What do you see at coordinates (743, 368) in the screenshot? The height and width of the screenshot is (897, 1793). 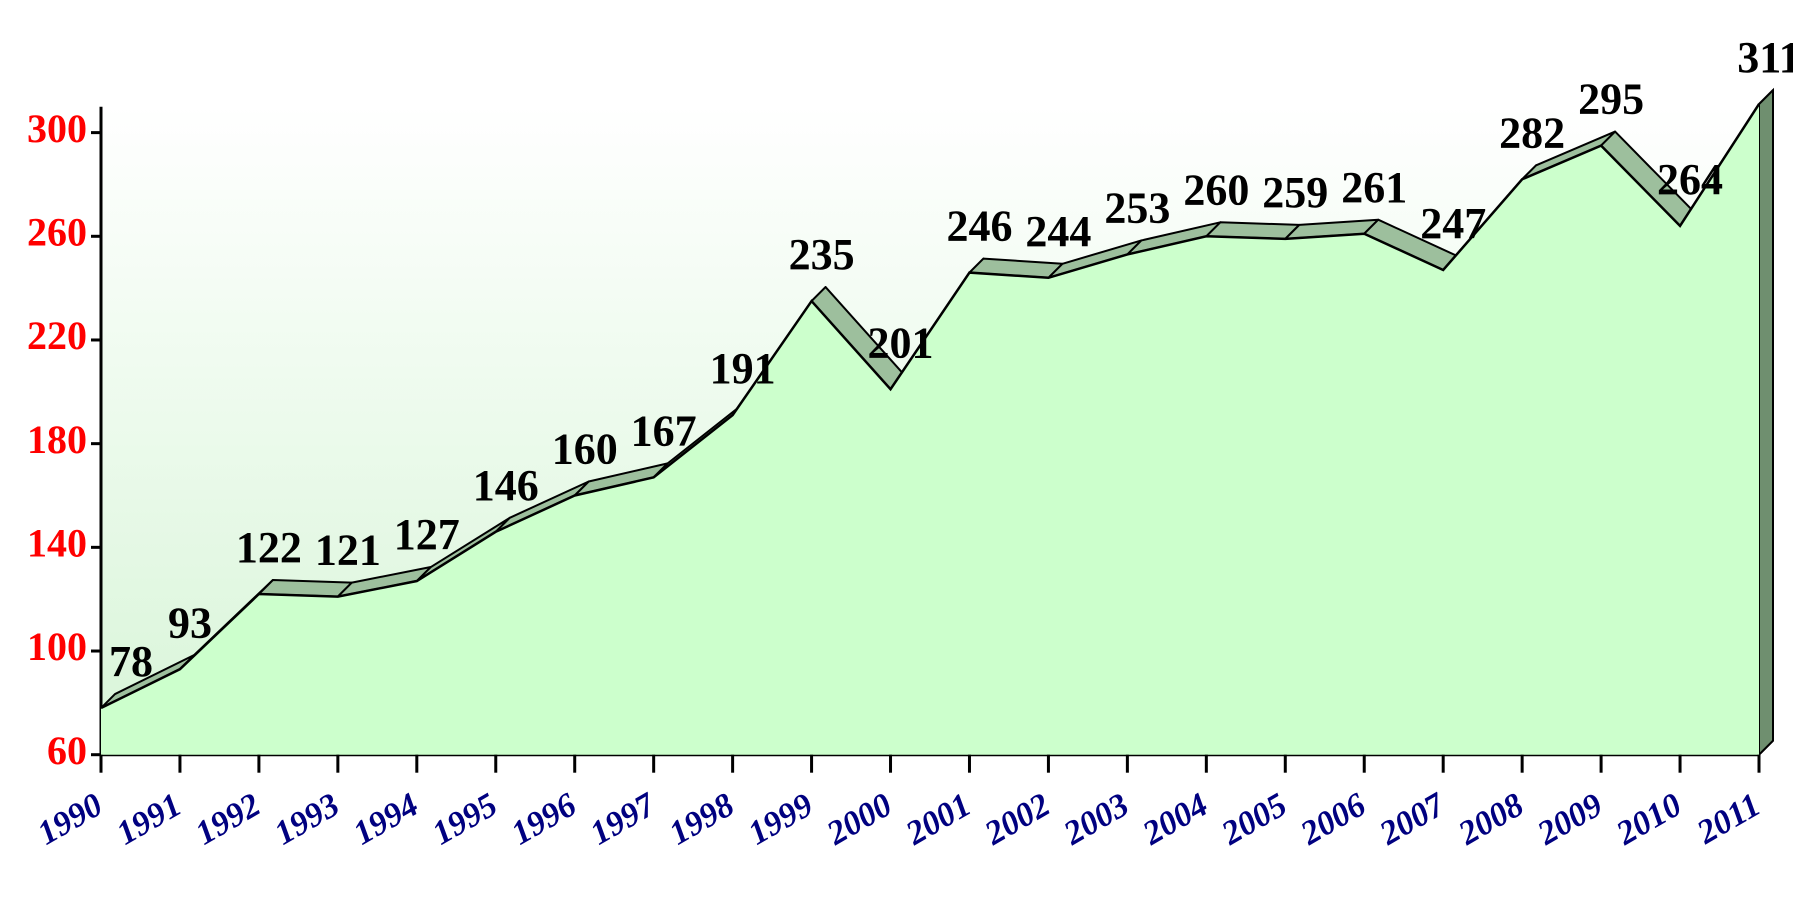 I see `data-label: 191` at bounding box center [743, 368].